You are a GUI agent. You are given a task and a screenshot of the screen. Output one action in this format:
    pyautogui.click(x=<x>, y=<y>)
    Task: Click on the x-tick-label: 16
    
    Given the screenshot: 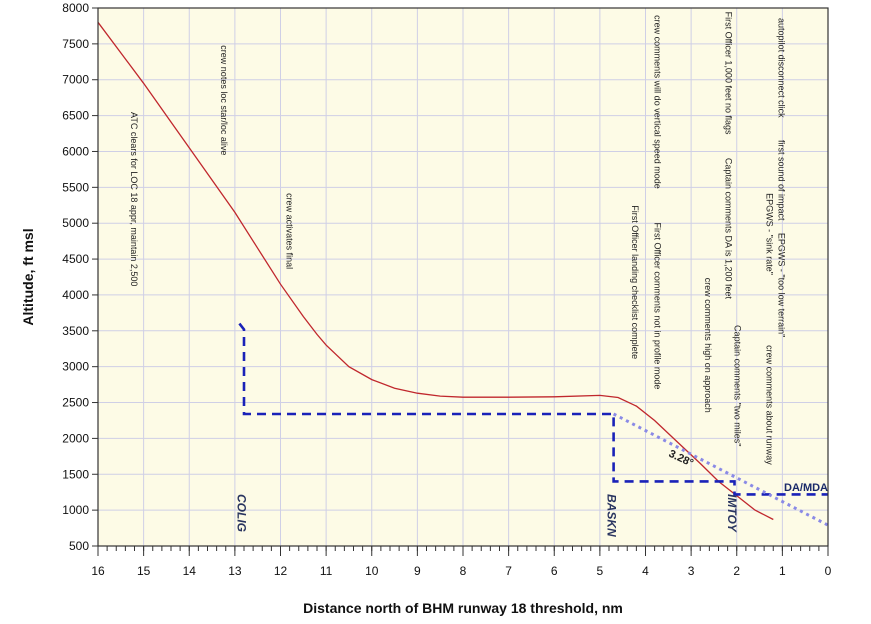 What is the action you would take?
    pyautogui.click(x=98, y=571)
    